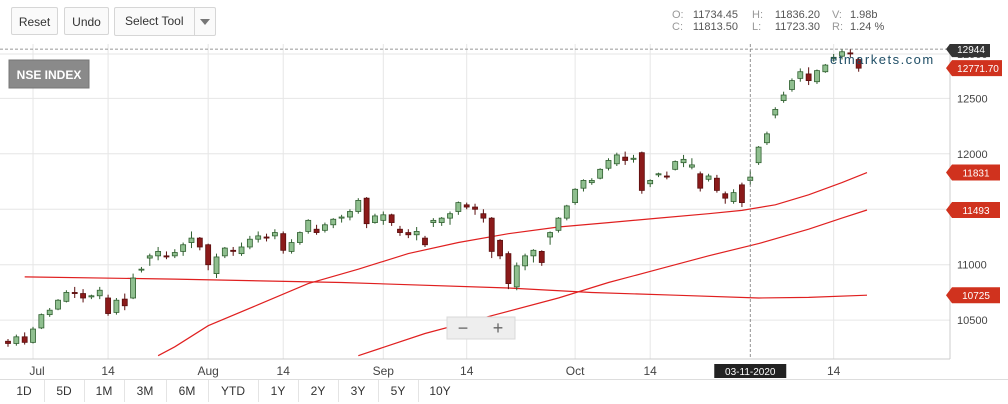 Image resolution: width=1008 pixels, height=404 pixels. Describe the element at coordinates (317, 391) in the screenshot. I see `range-button-2y: 2Y` at that location.